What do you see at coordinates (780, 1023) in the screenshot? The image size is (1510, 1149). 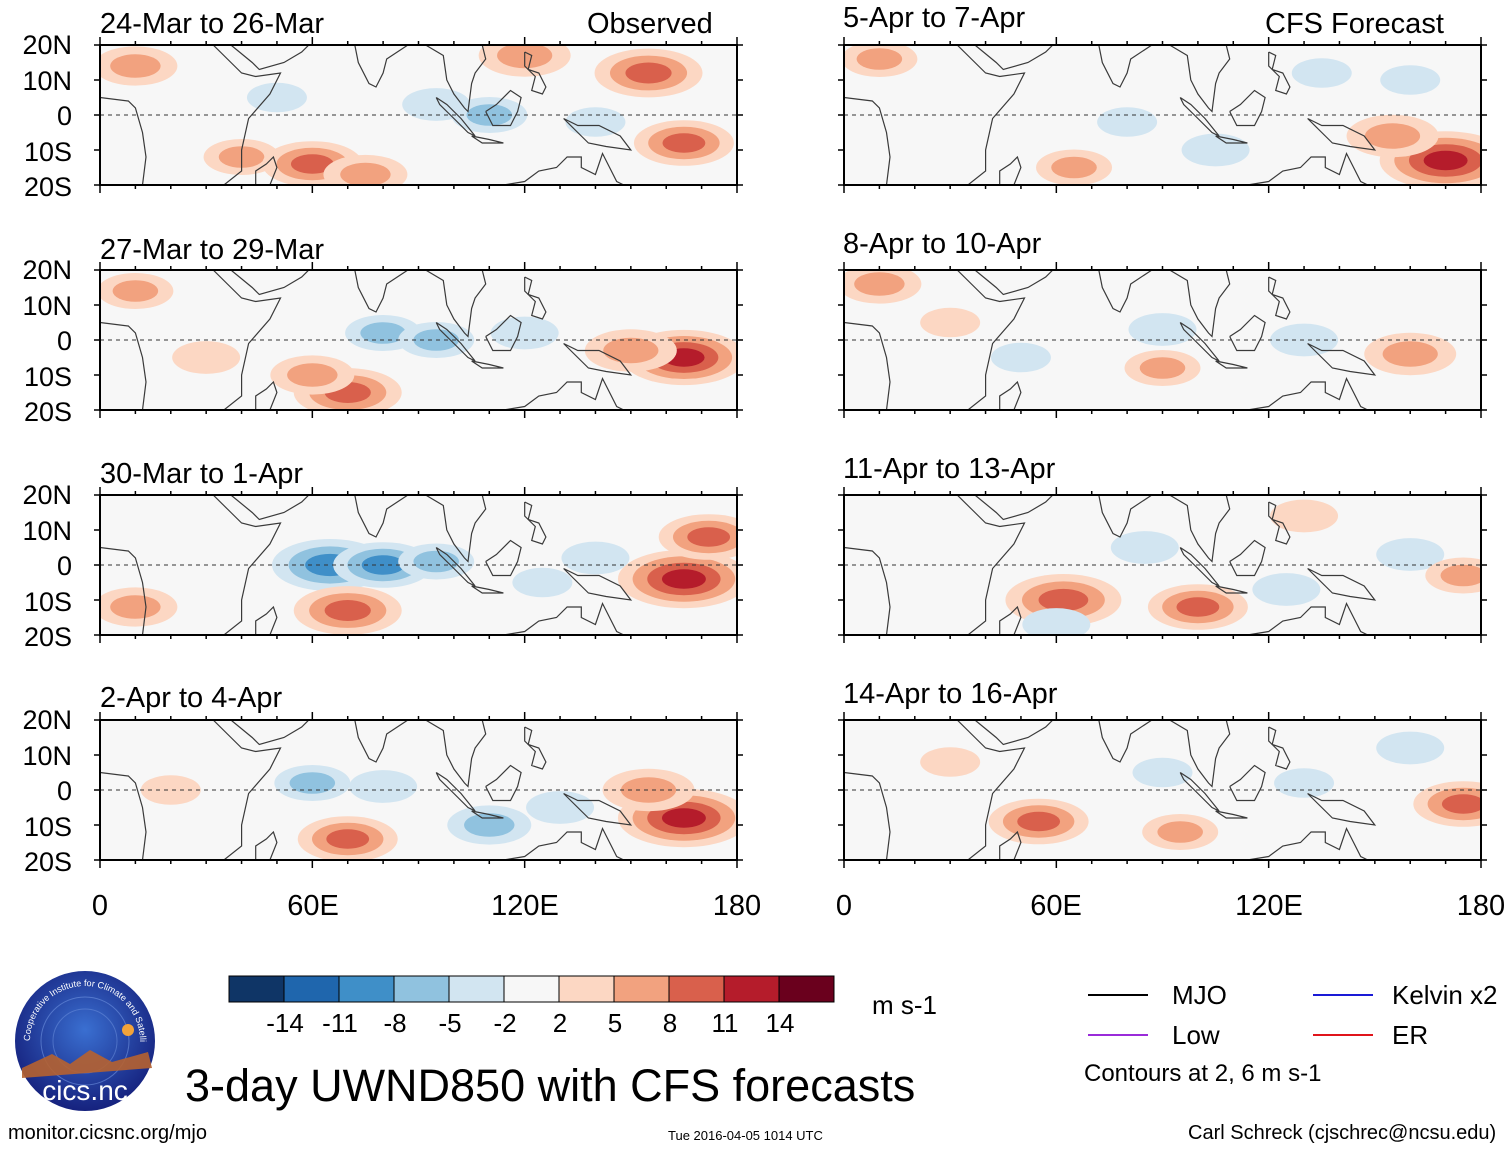 I see `colorbar-tick: 14` at bounding box center [780, 1023].